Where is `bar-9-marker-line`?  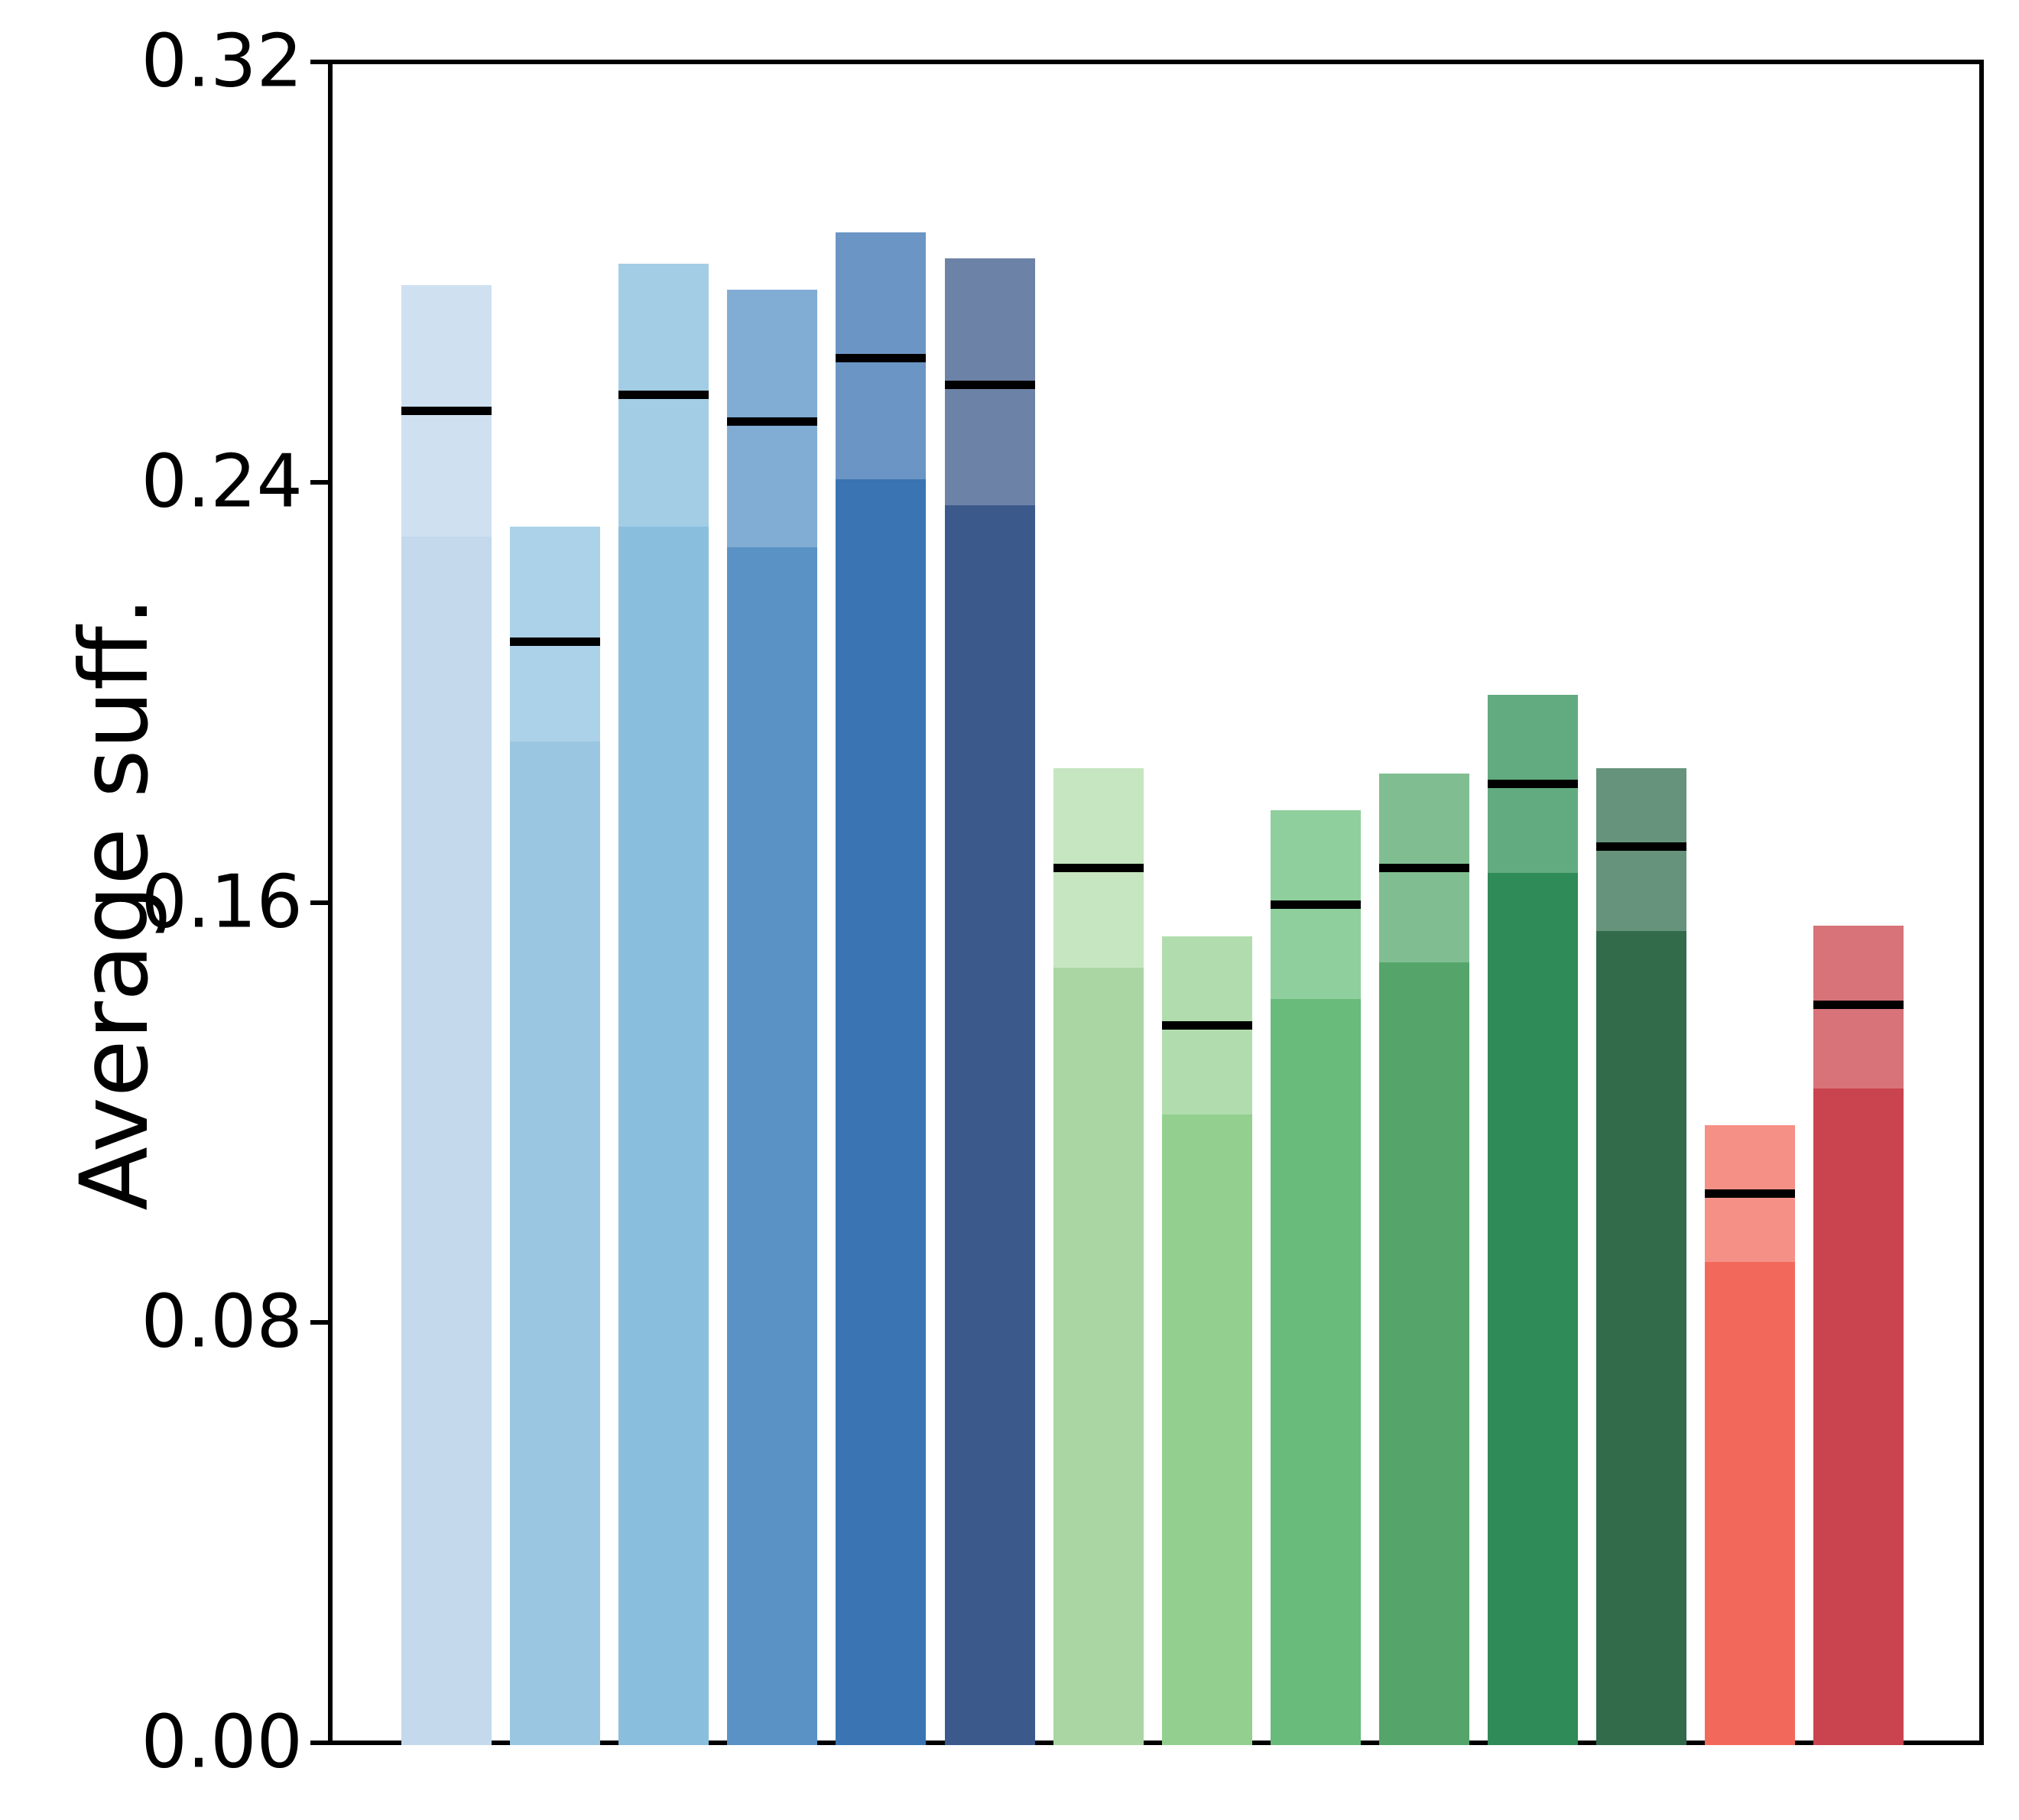 bar-9-marker-line is located at coordinates (1315, 905).